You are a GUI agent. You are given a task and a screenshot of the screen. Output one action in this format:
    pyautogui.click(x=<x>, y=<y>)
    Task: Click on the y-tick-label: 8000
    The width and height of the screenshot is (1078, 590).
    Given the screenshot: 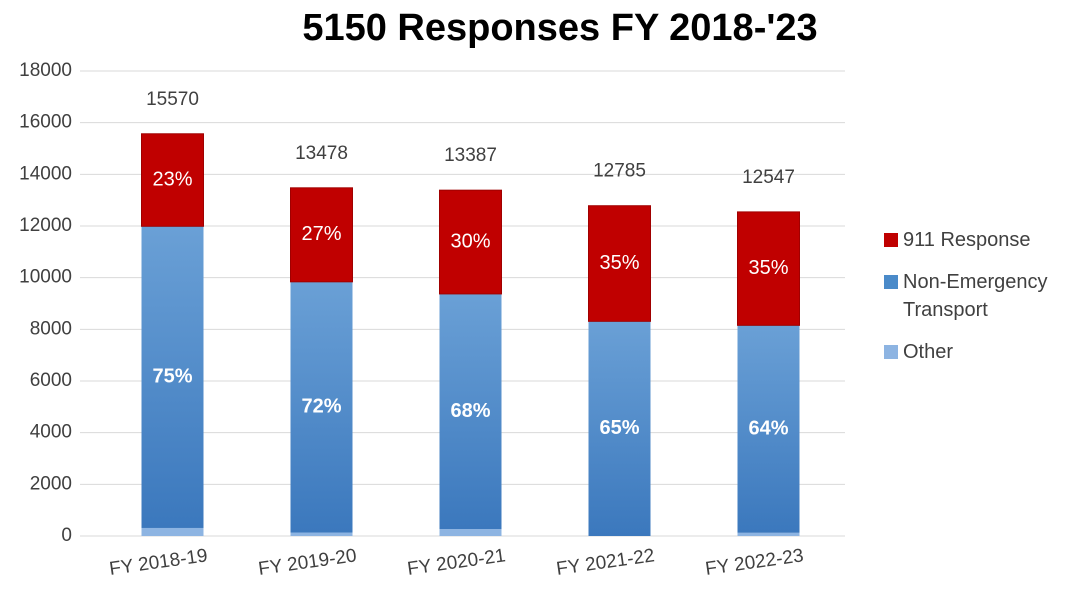 What is the action you would take?
    pyautogui.click(x=51, y=328)
    